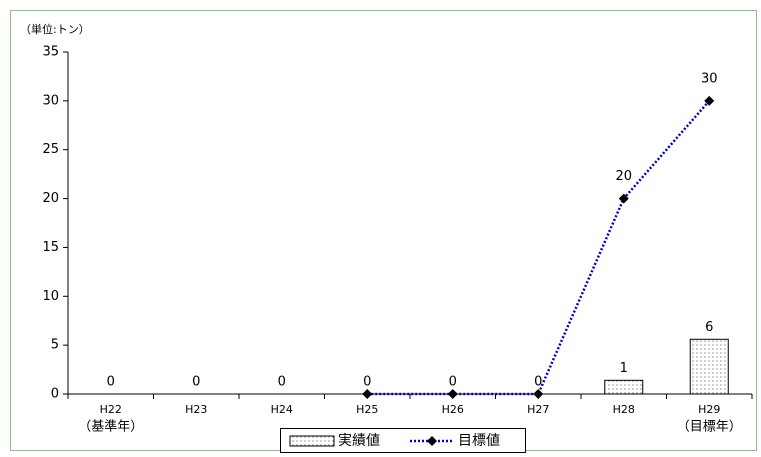 This screenshot has width=761, height=457. I want to click on y-tick-label: 25, so click(50, 149).